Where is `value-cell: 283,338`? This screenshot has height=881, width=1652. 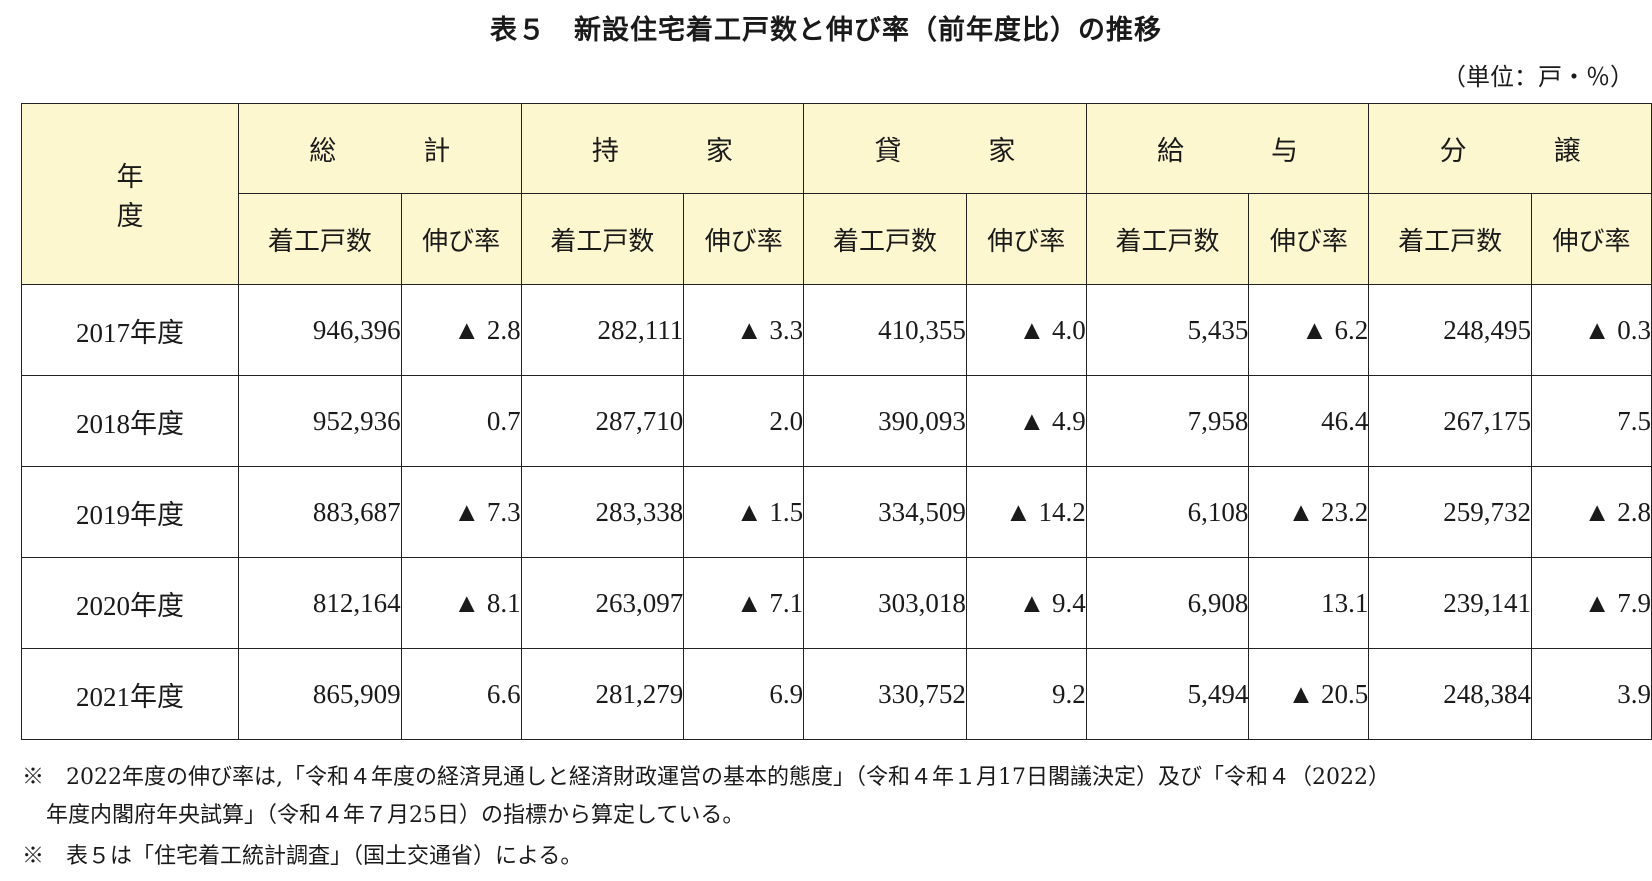
value-cell: 283,338 is located at coordinates (602, 512).